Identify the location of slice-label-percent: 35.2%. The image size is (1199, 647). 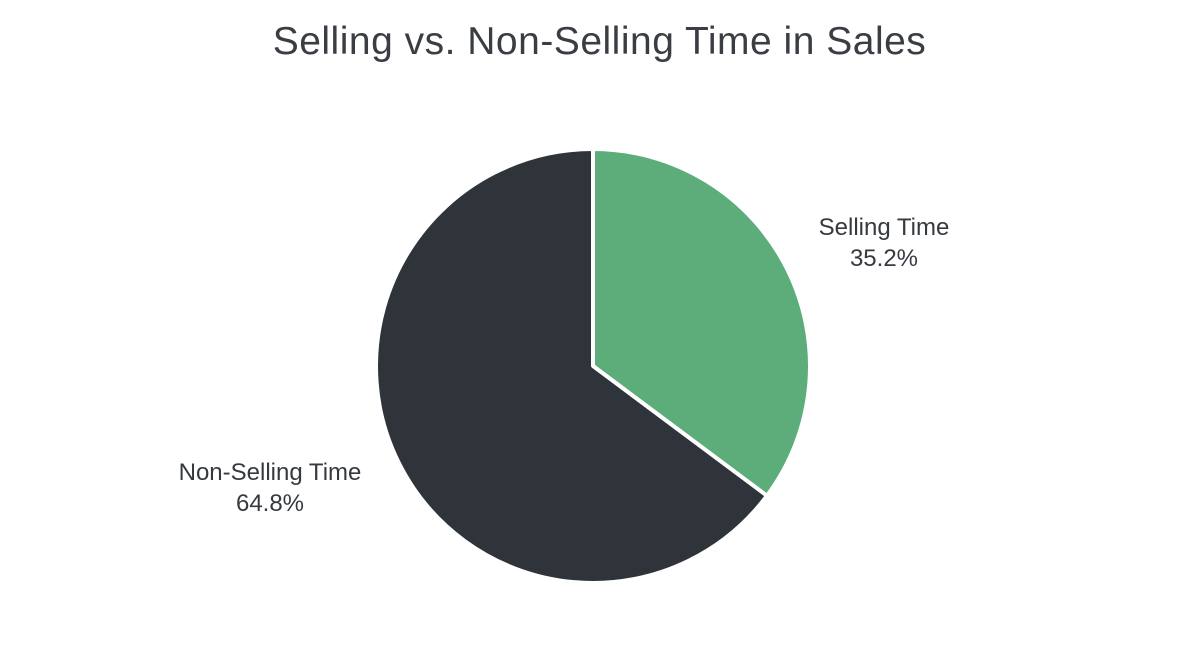
(884, 258).